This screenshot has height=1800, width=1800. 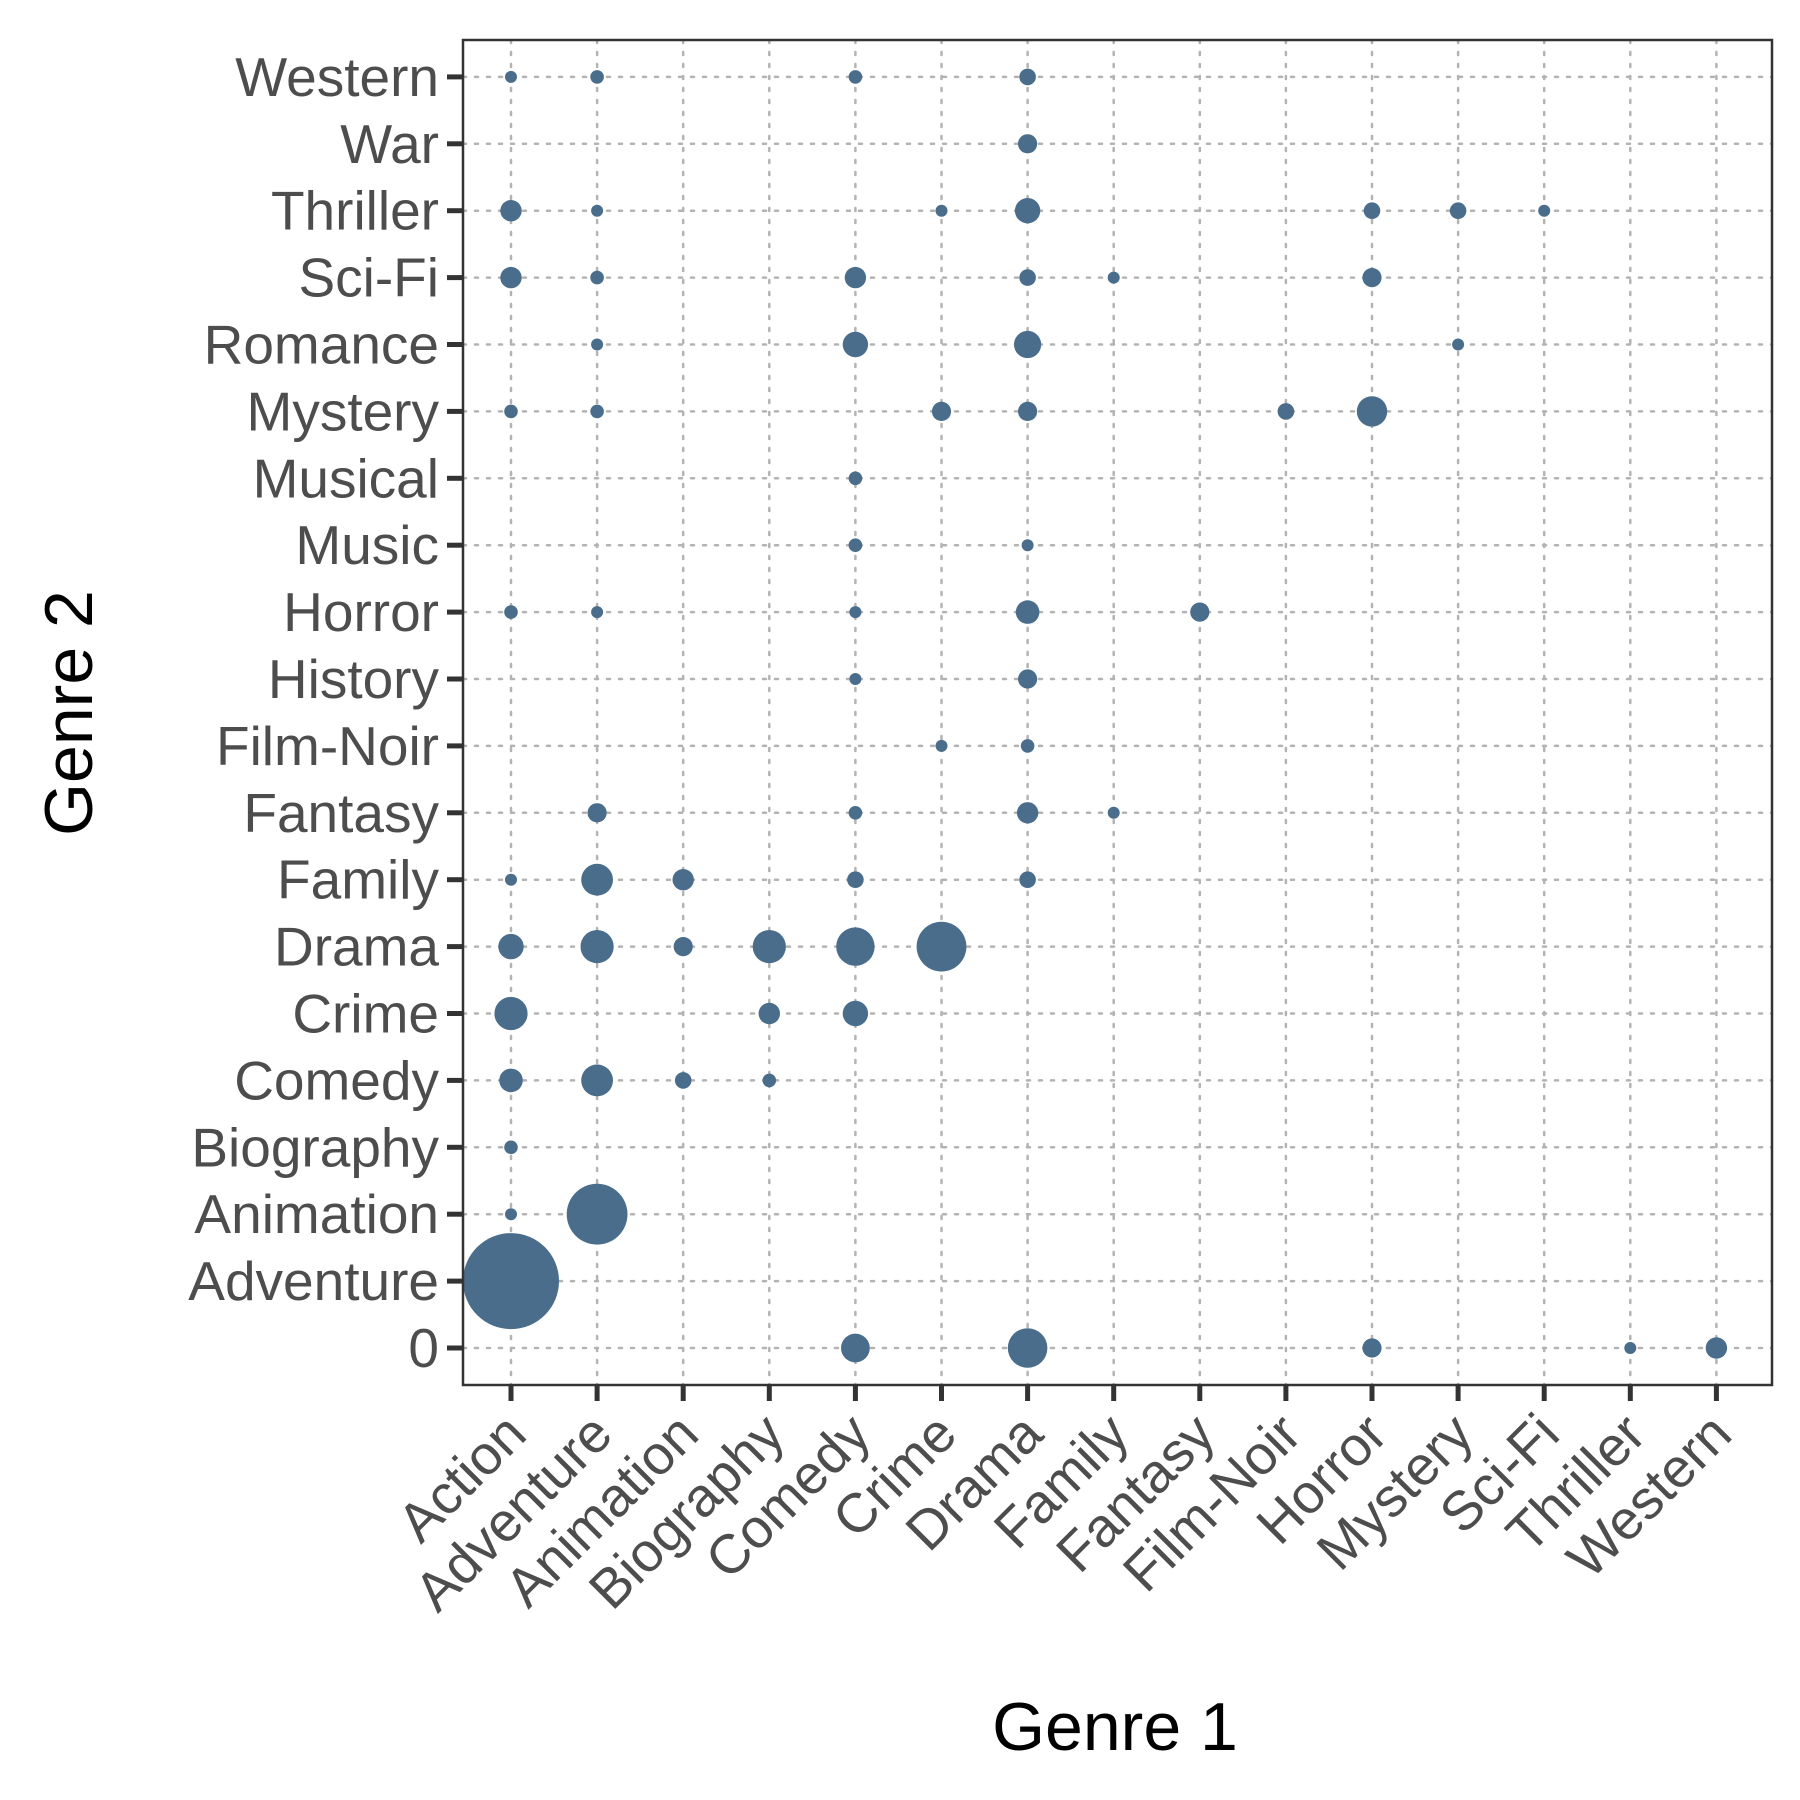 What do you see at coordinates (855, 946) in the screenshot?
I see `point-comedy-drama` at bounding box center [855, 946].